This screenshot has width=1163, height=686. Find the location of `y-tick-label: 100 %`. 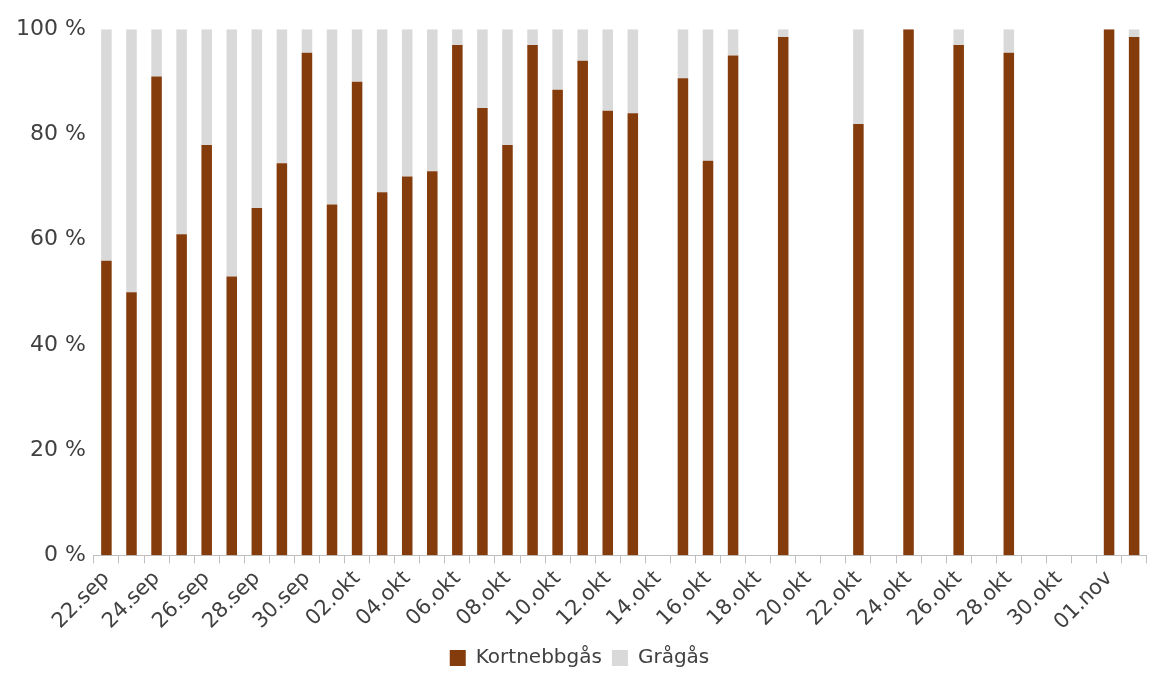

y-tick-label: 100 % is located at coordinates (51, 27).